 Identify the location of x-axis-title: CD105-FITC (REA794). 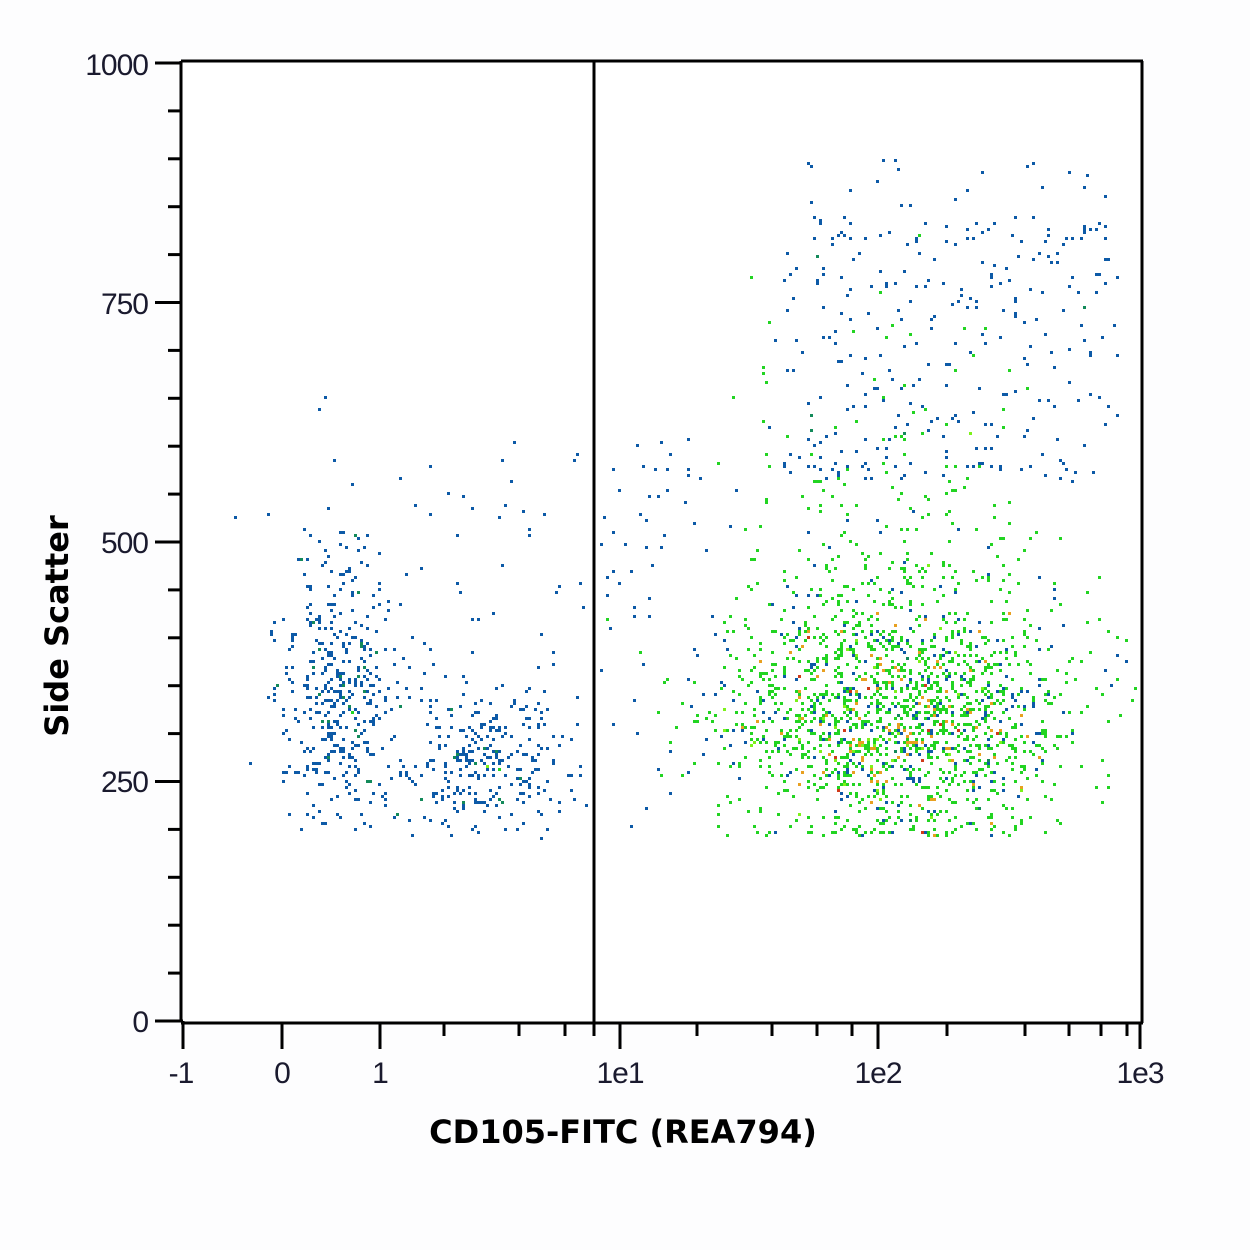
(623, 1132).